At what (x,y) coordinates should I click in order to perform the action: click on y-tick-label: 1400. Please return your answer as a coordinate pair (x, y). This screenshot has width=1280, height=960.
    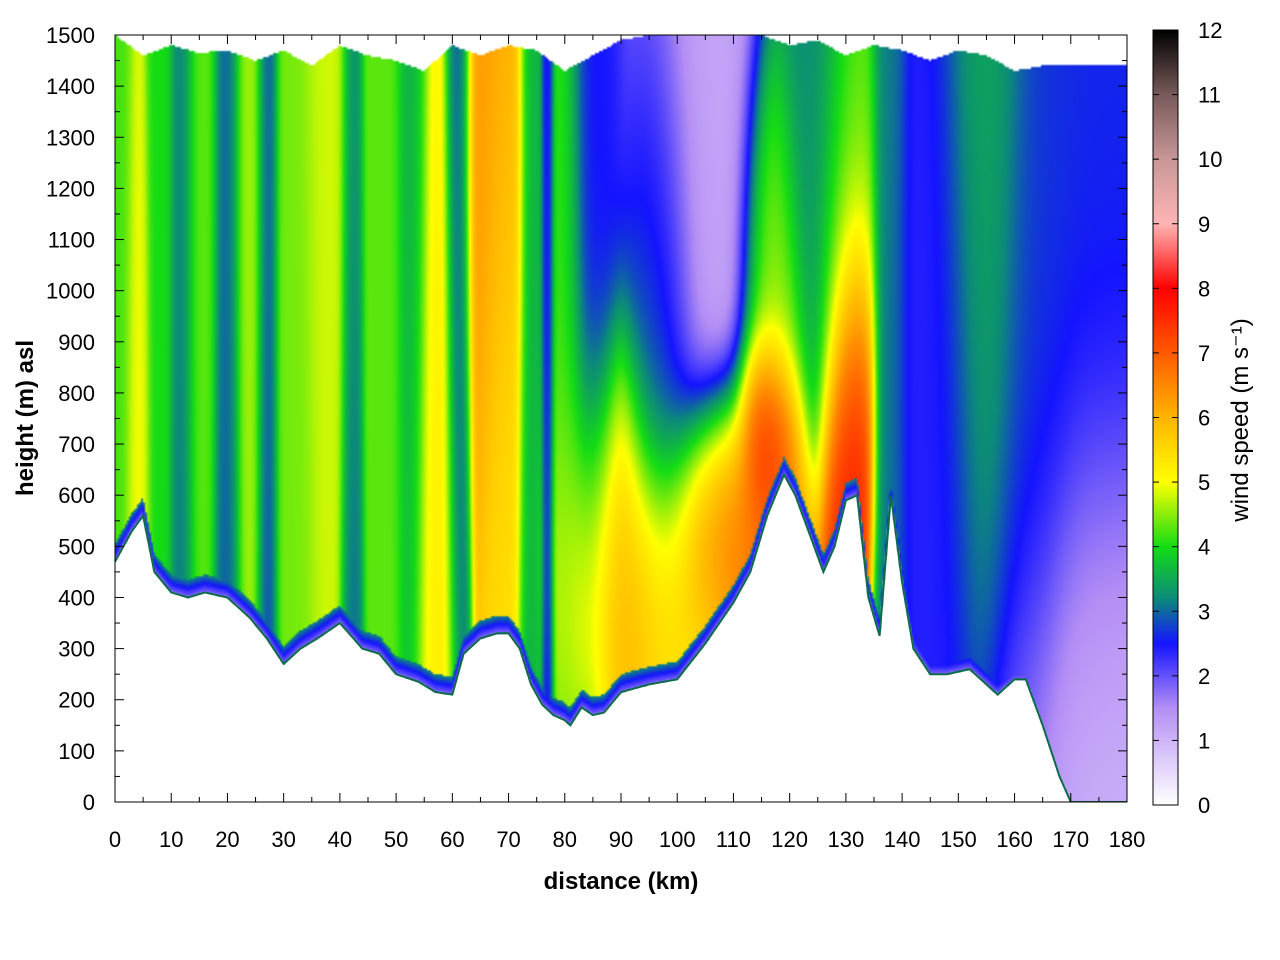
    Looking at the image, I should click on (70, 86).